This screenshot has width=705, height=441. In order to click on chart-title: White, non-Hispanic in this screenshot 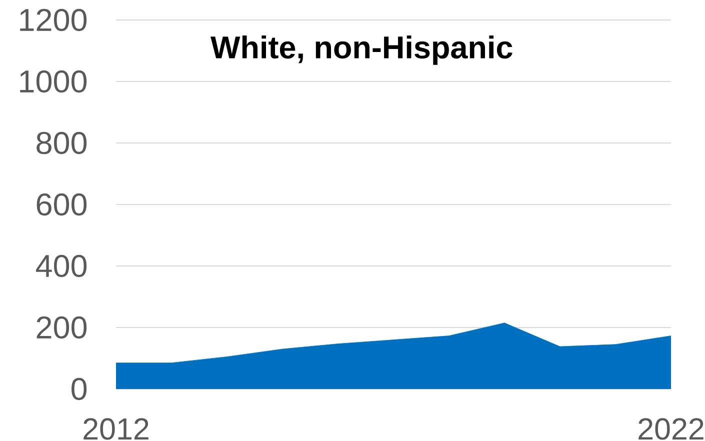, I will do `click(361, 50)`.